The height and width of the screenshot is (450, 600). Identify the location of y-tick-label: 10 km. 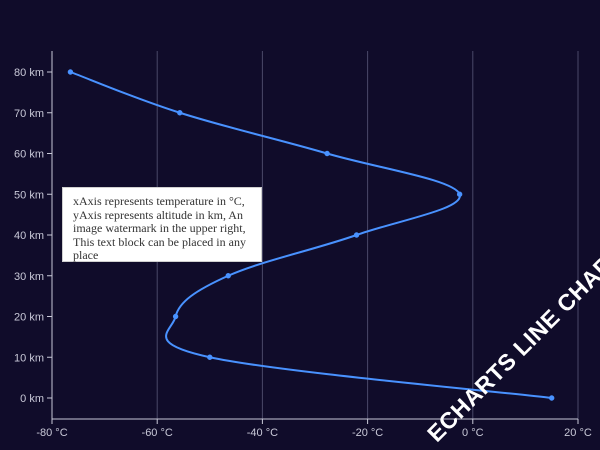
(29, 358).